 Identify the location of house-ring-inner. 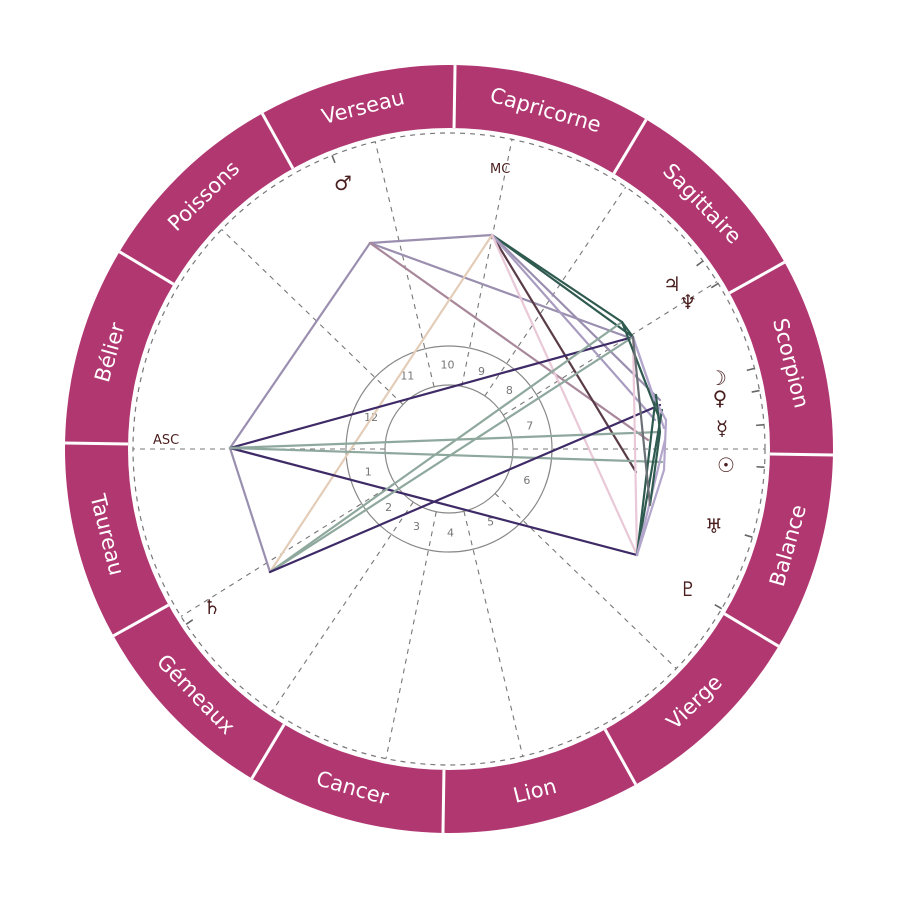
(449, 449).